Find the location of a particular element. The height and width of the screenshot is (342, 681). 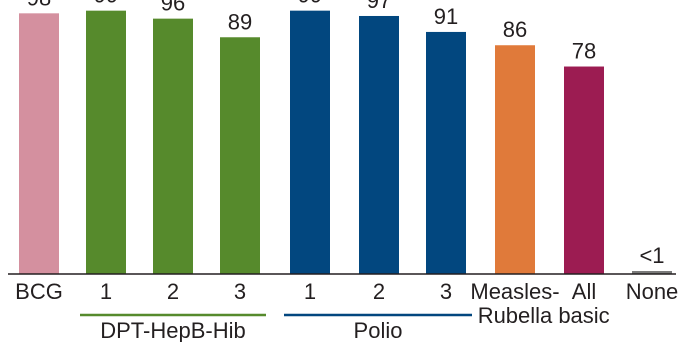

group-label-0: DPT-HepB-Hib is located at coordinates (172, 330).